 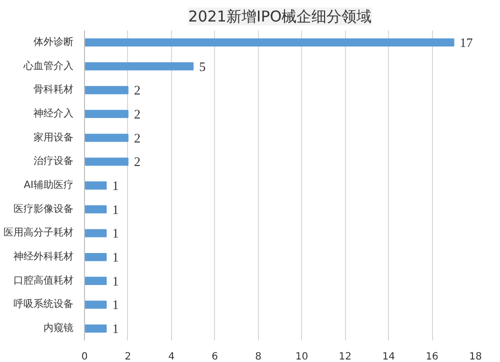 I want to click on x-tick-label: 6, so click(x=215, y=357).